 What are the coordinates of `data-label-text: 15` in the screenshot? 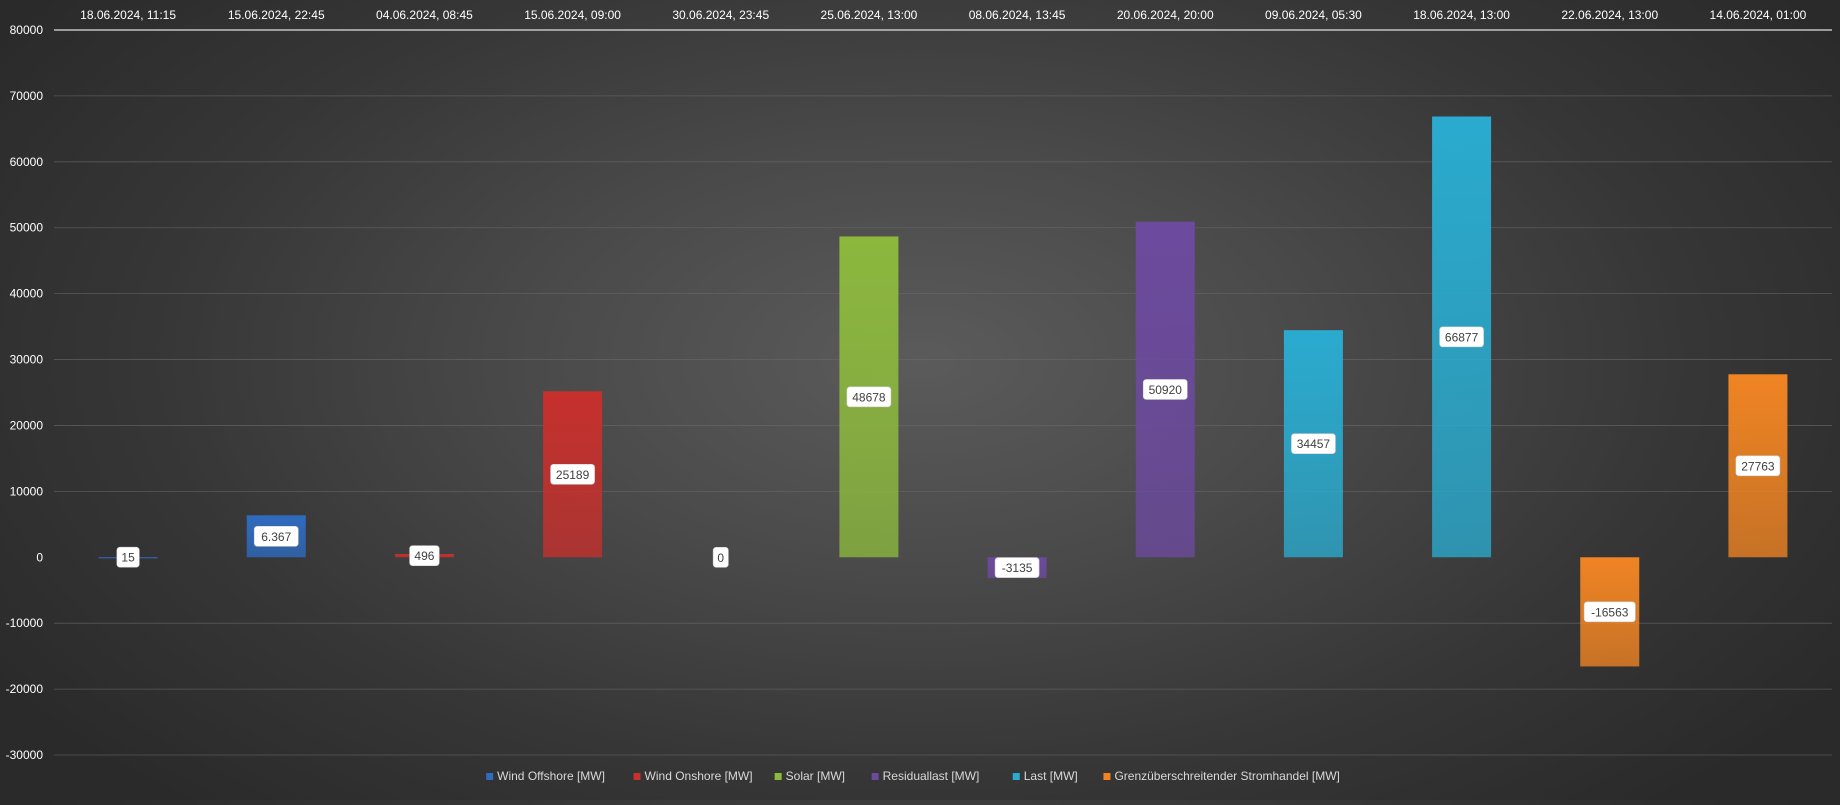 It's located at (128, 558).